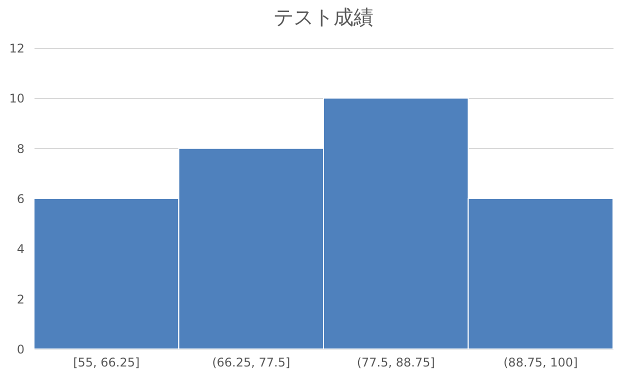  Describe the element at coordinates (106, 363) in the screenshot. I see `x-tick-label: [55, 66.25]` at that location.